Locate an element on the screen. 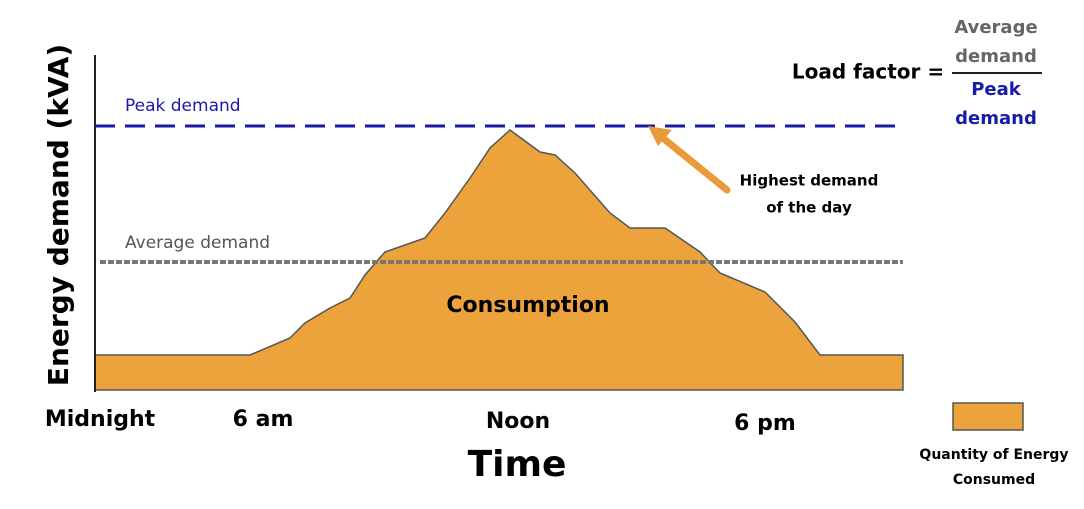 This screenshot has height=509, width=1084. arrow-head is located at coordinates (660, 136).